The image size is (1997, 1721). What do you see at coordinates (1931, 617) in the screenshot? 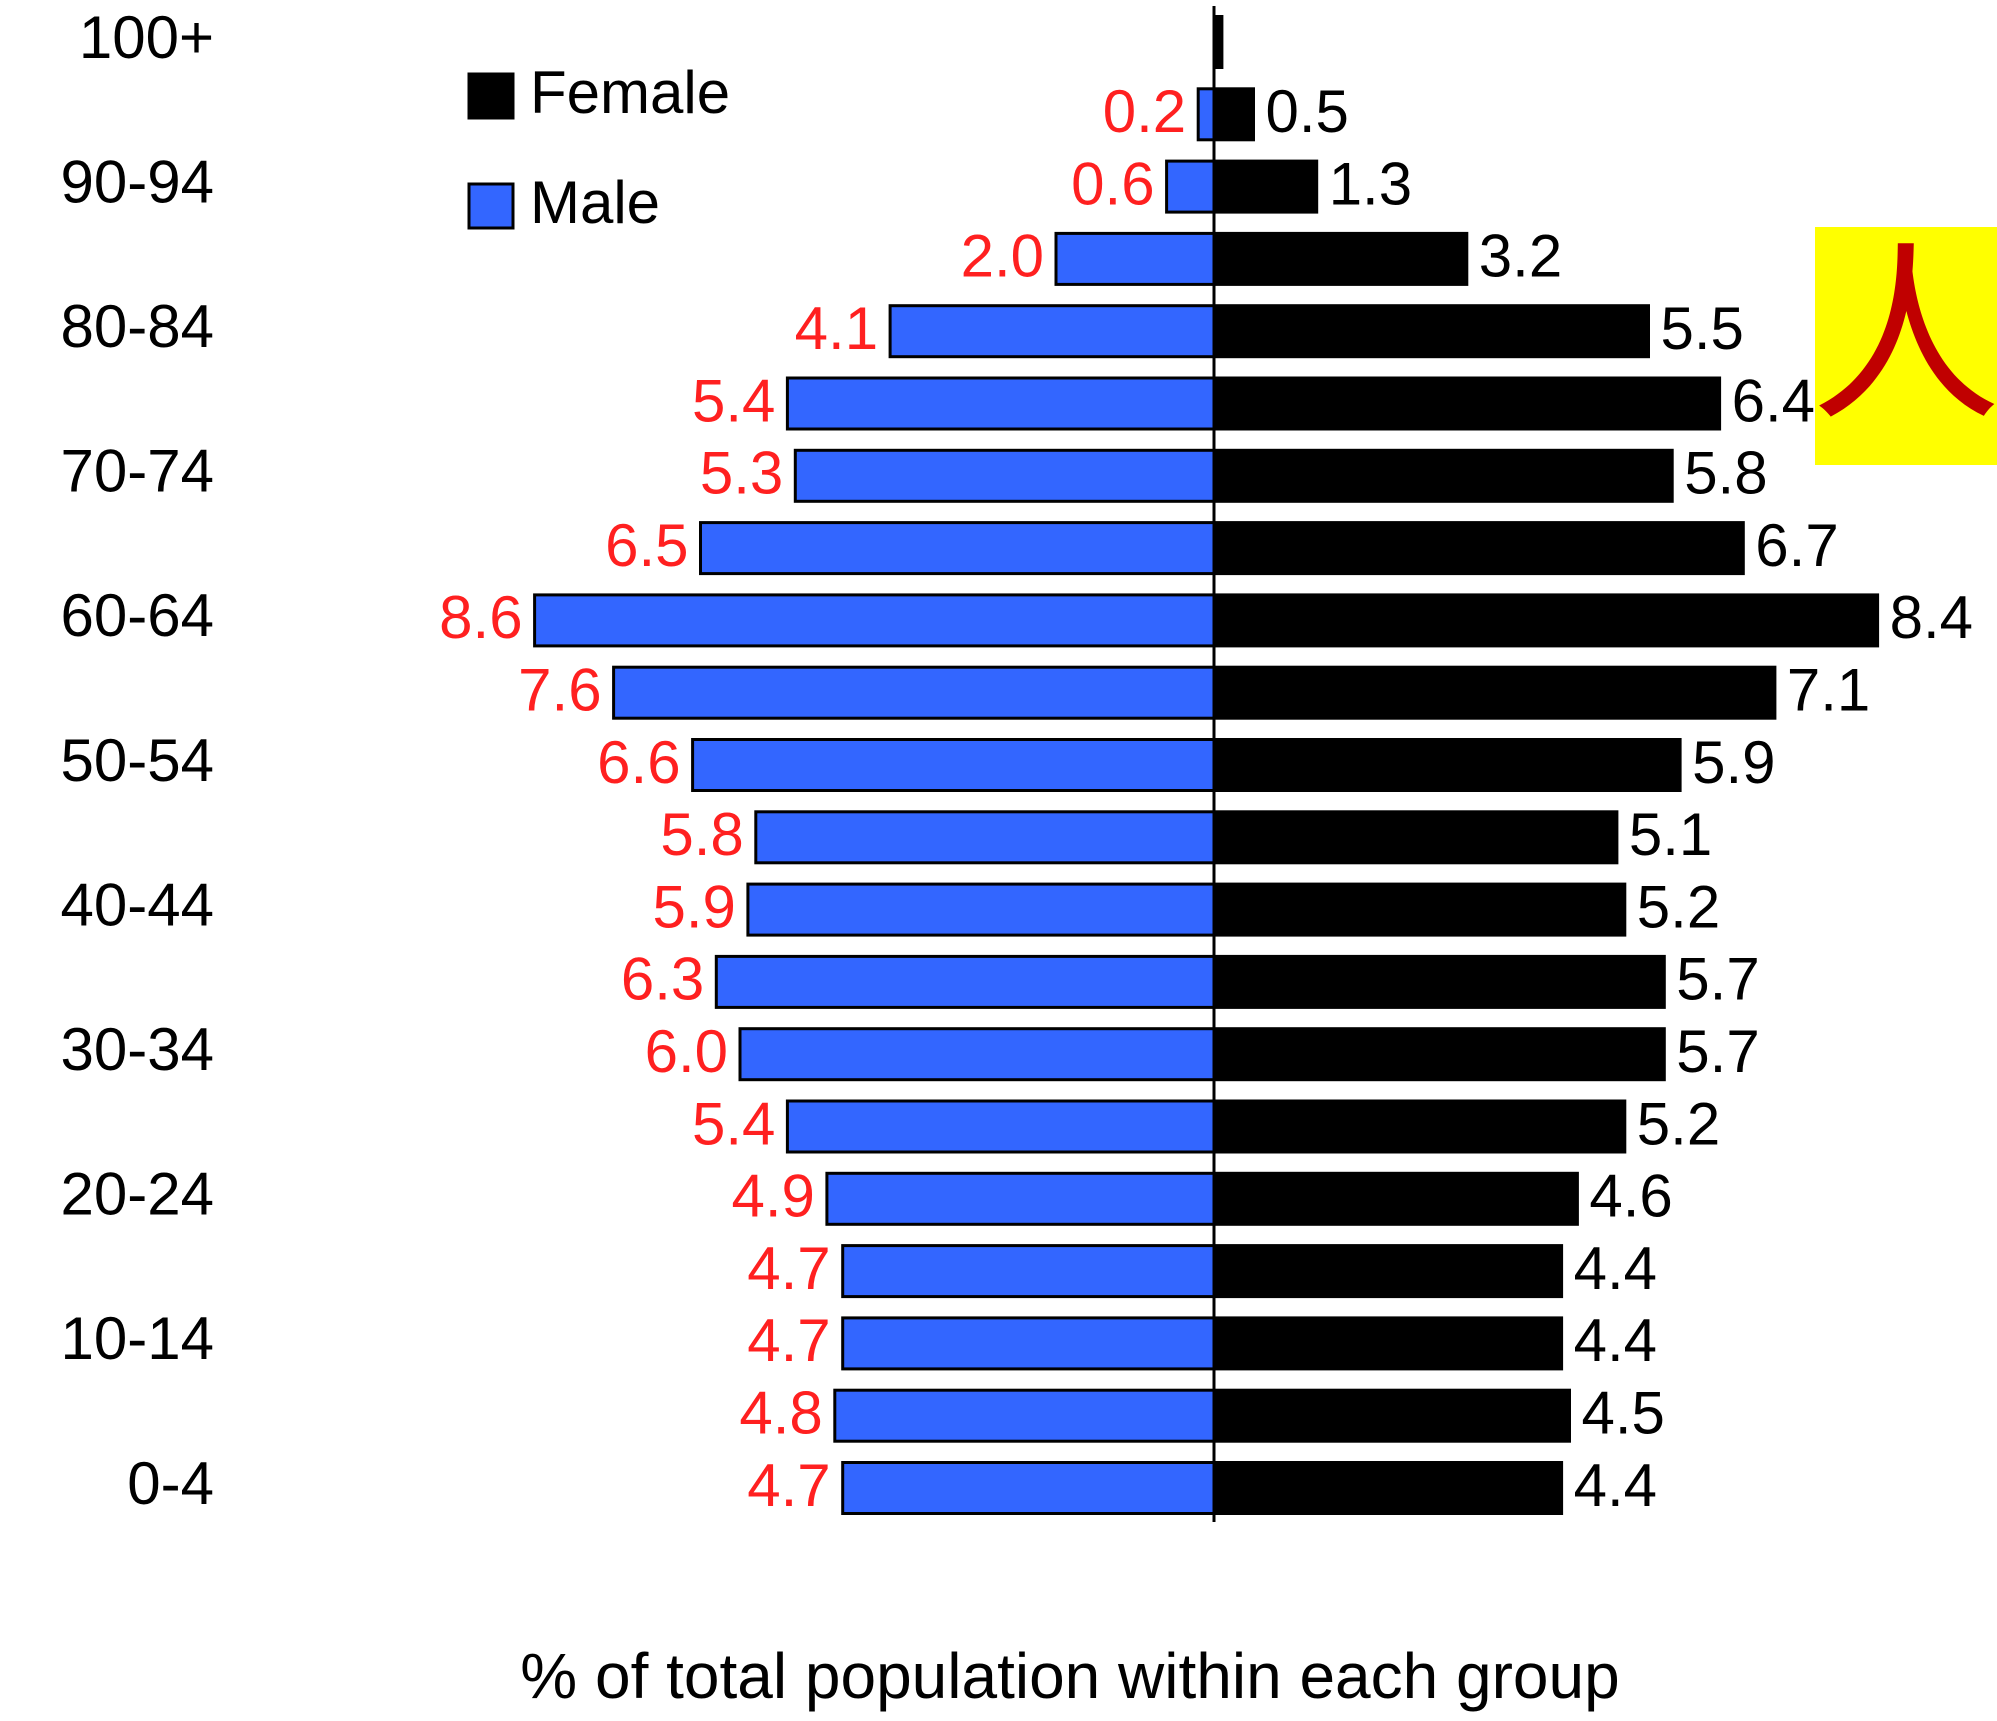
I see `value-label: 8.4` at bounding box center [1931, 617].